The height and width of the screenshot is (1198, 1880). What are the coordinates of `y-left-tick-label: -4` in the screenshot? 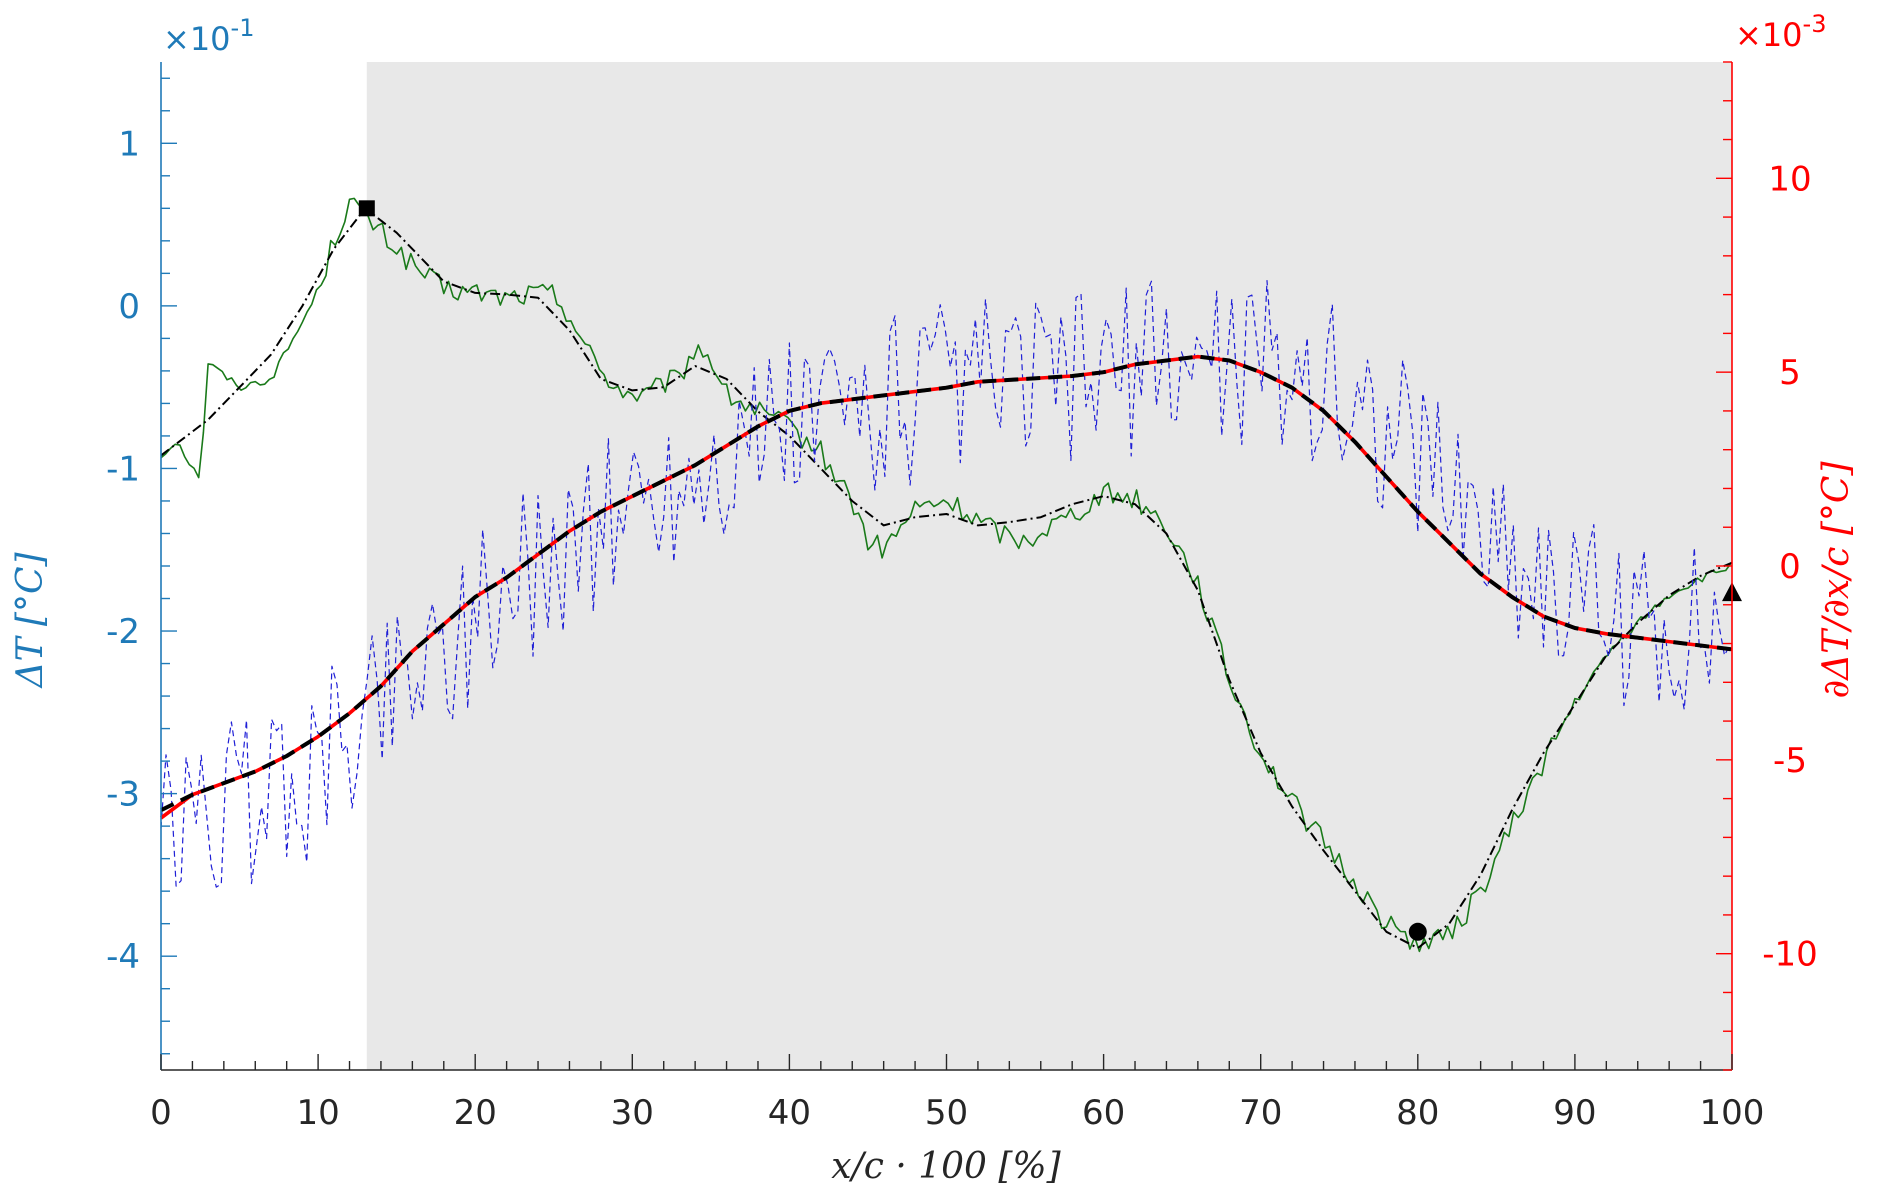 It's located at (123, 957).